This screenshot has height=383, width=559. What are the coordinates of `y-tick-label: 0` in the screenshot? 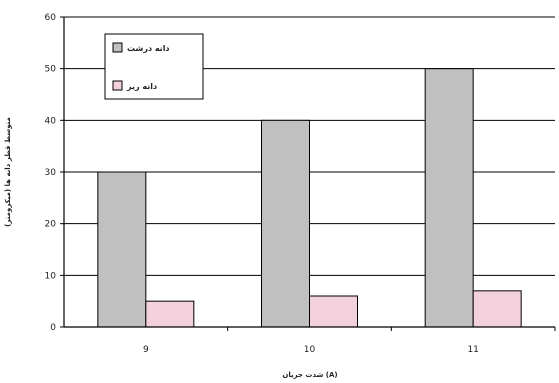 It's located at (53, 328).